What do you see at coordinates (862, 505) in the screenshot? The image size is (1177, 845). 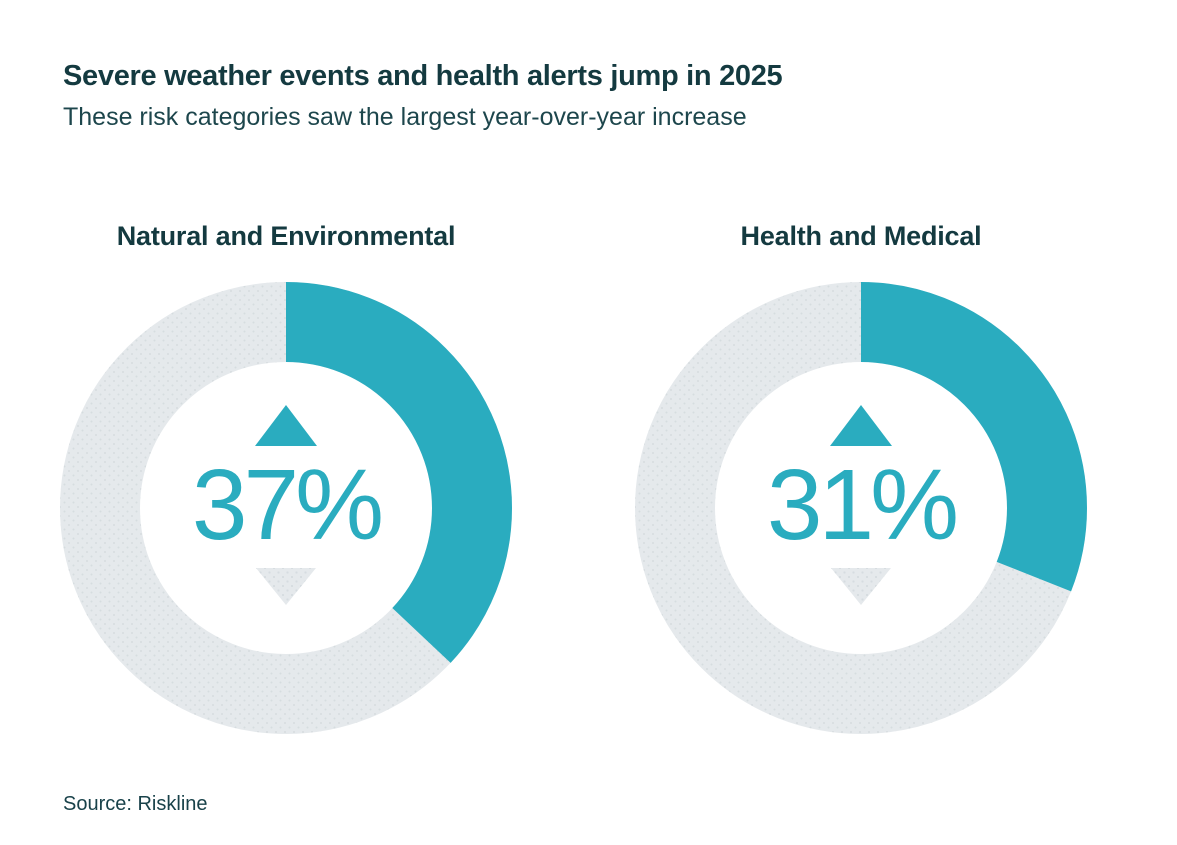 I see `donut-value-label: 31%` at bounding box center [862, 505].